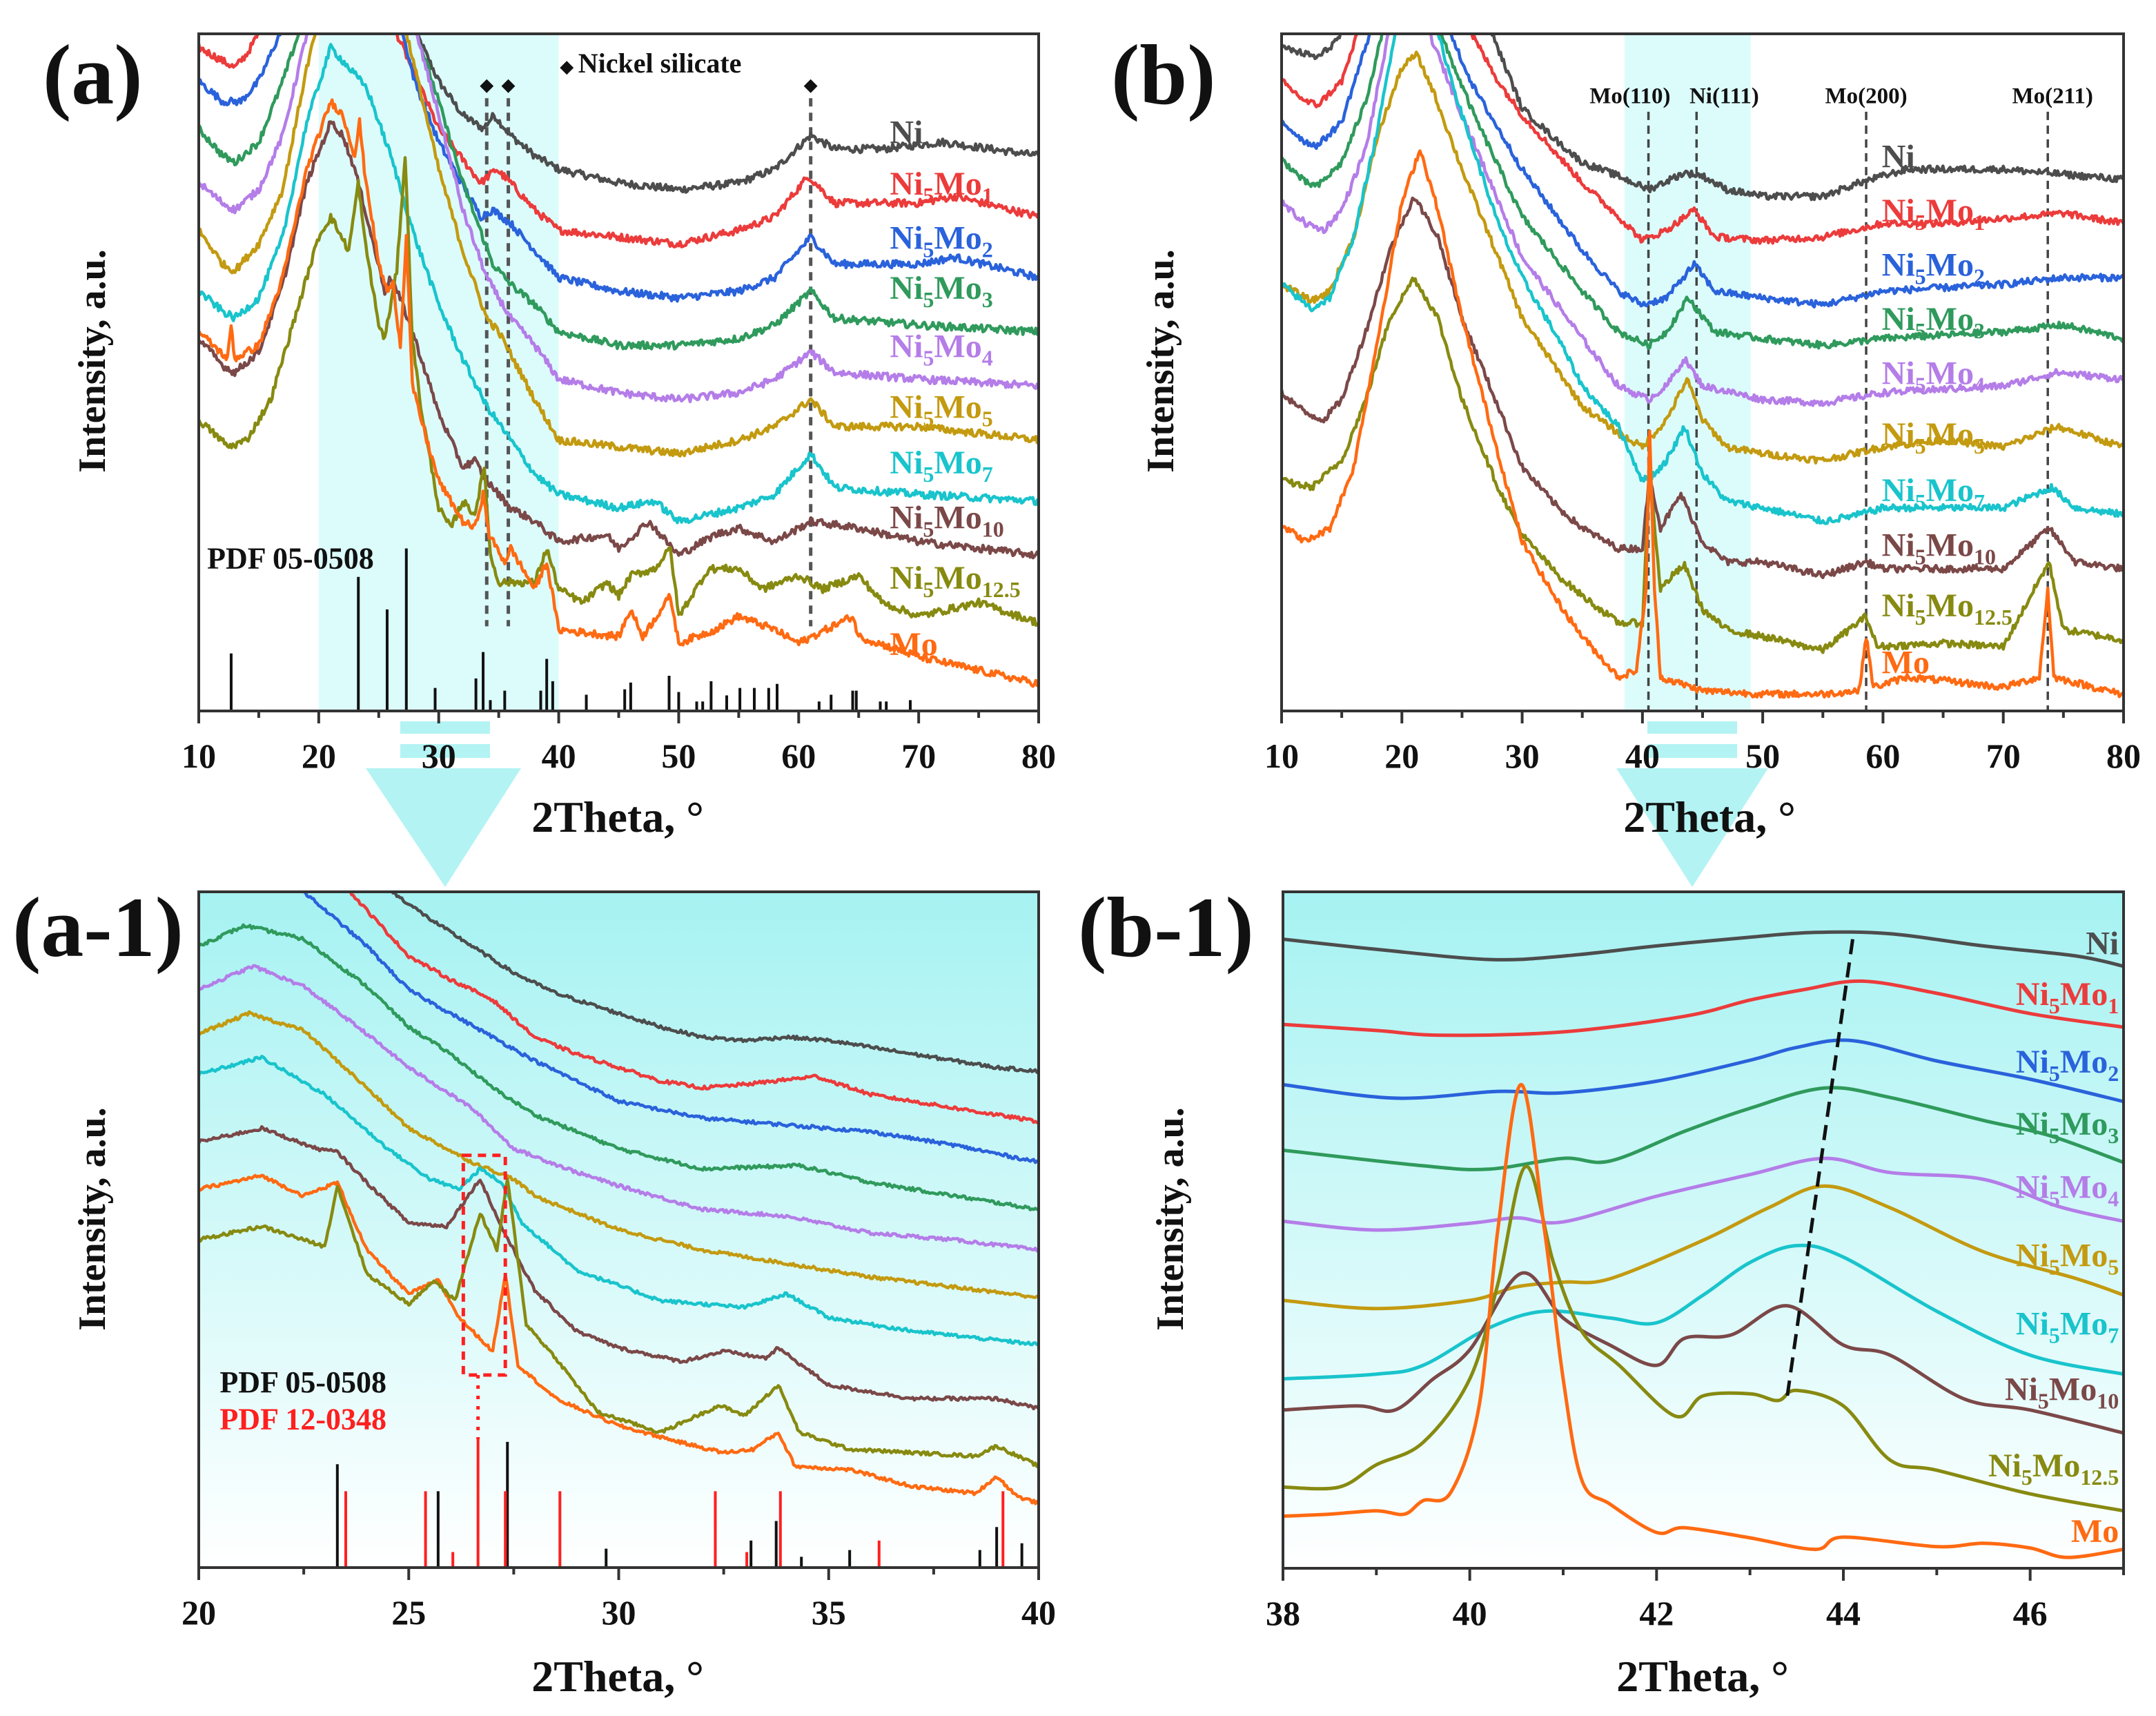  Describe the element at coordinates (438, 372) in the screenshot. I see `shaded-region` at that location.